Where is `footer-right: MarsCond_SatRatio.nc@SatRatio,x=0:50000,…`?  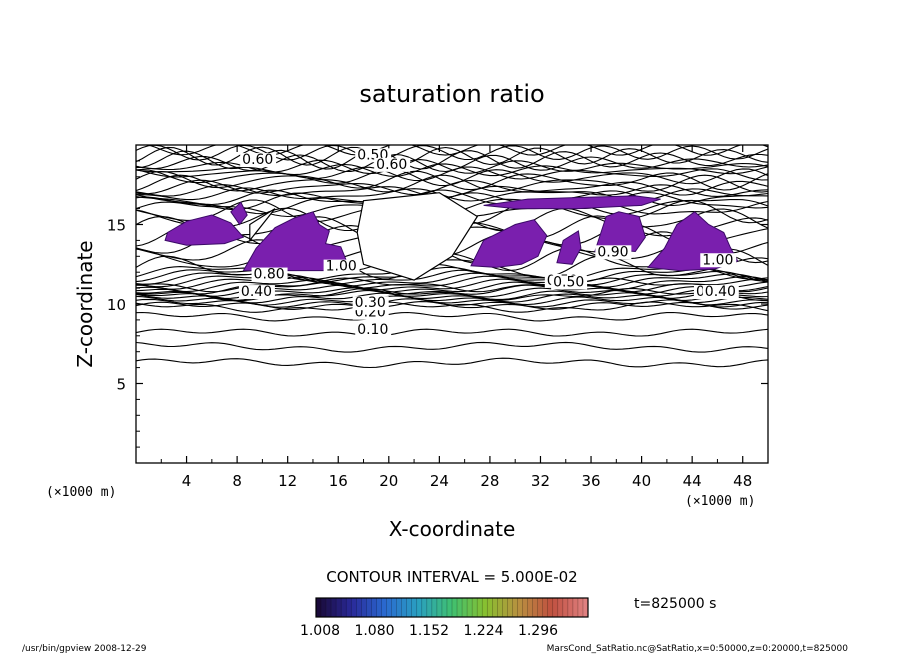
footer-right: MarsCond_SatRatio.nc@SatRatio,x=0:50000,… is located at coordinates (698, 649).